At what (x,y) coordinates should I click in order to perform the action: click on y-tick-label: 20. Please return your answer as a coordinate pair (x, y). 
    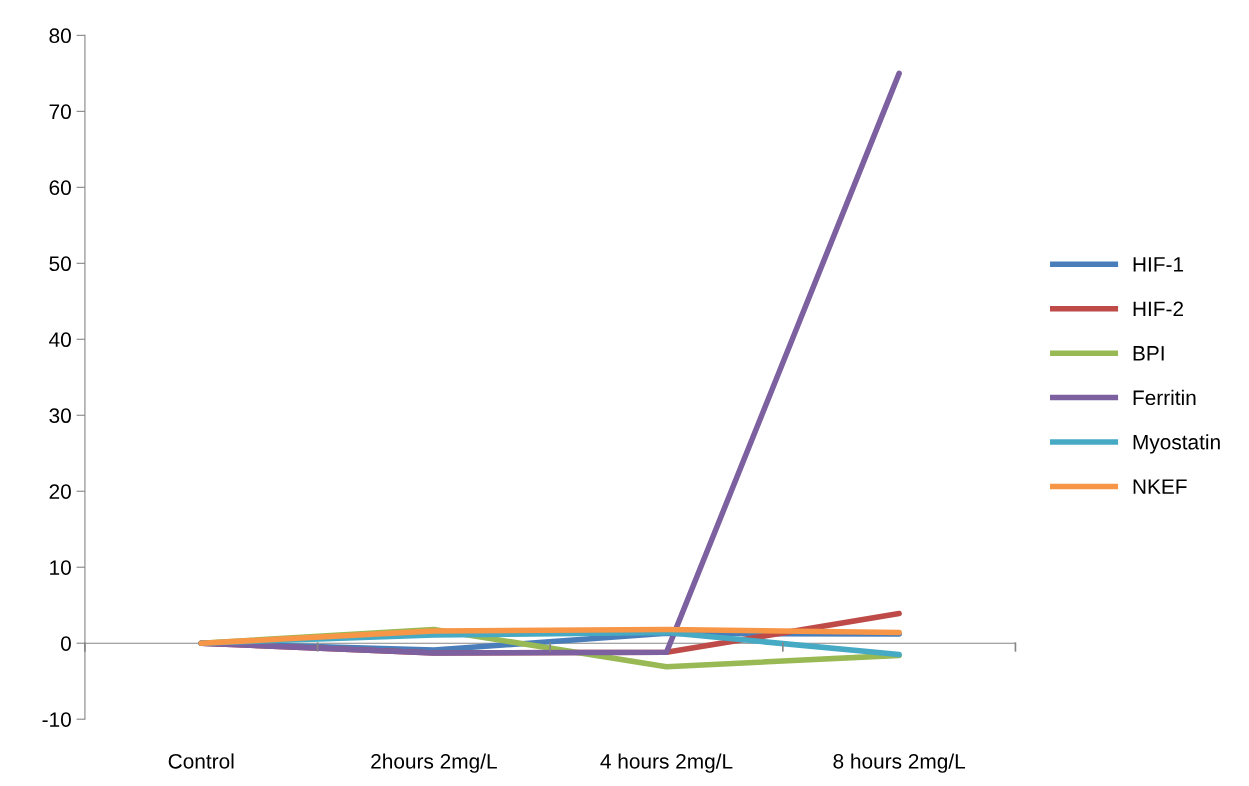
    Looking at the image, I should click on (60, 491).